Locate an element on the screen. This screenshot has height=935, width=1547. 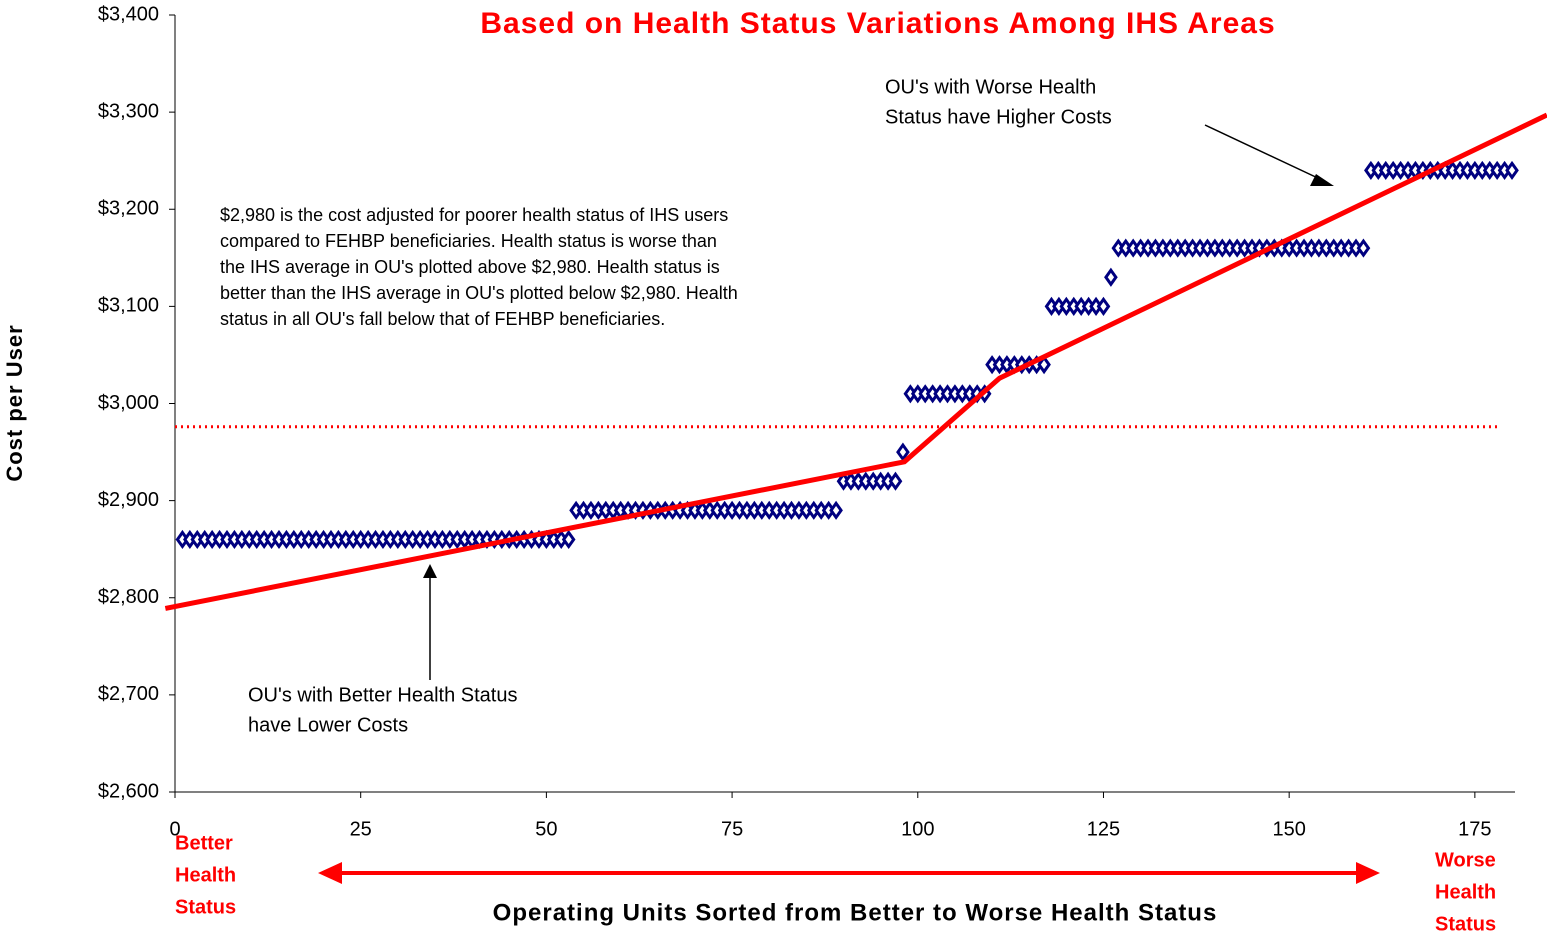
annotation: have Lower Costs is located at coordinates (328, 725).